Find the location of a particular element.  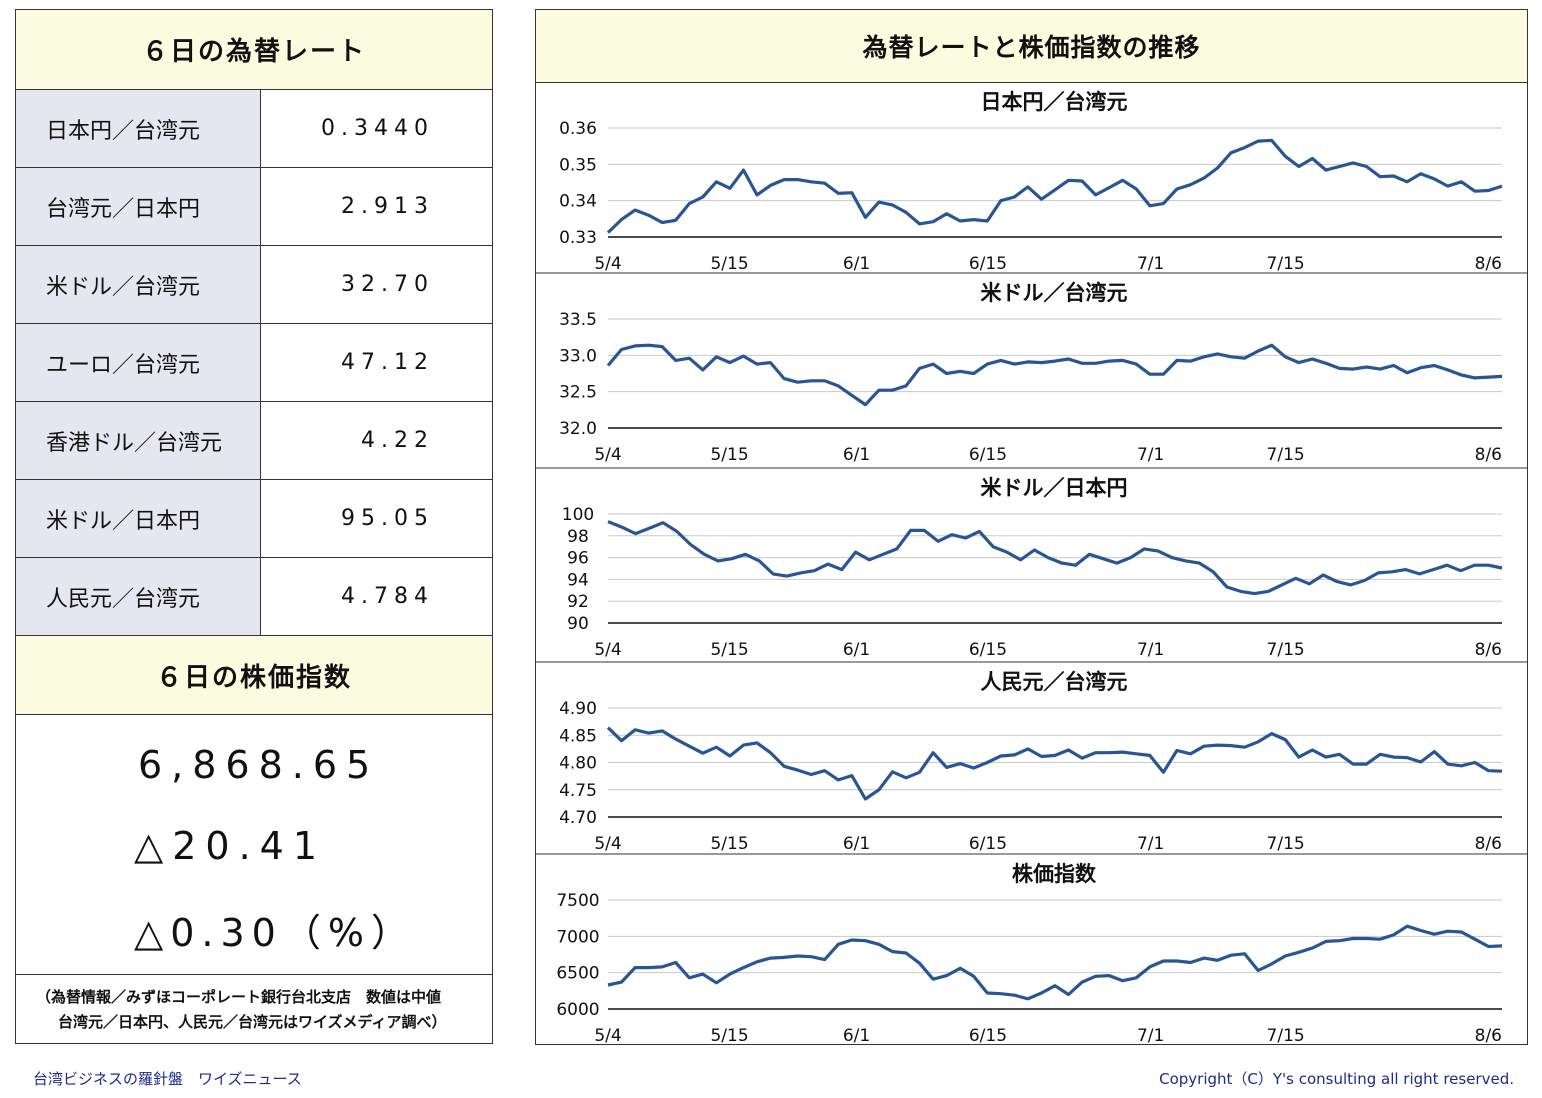

trend-title: 為替レートと株価指数の推移 is located at coordinates (1031, 46).